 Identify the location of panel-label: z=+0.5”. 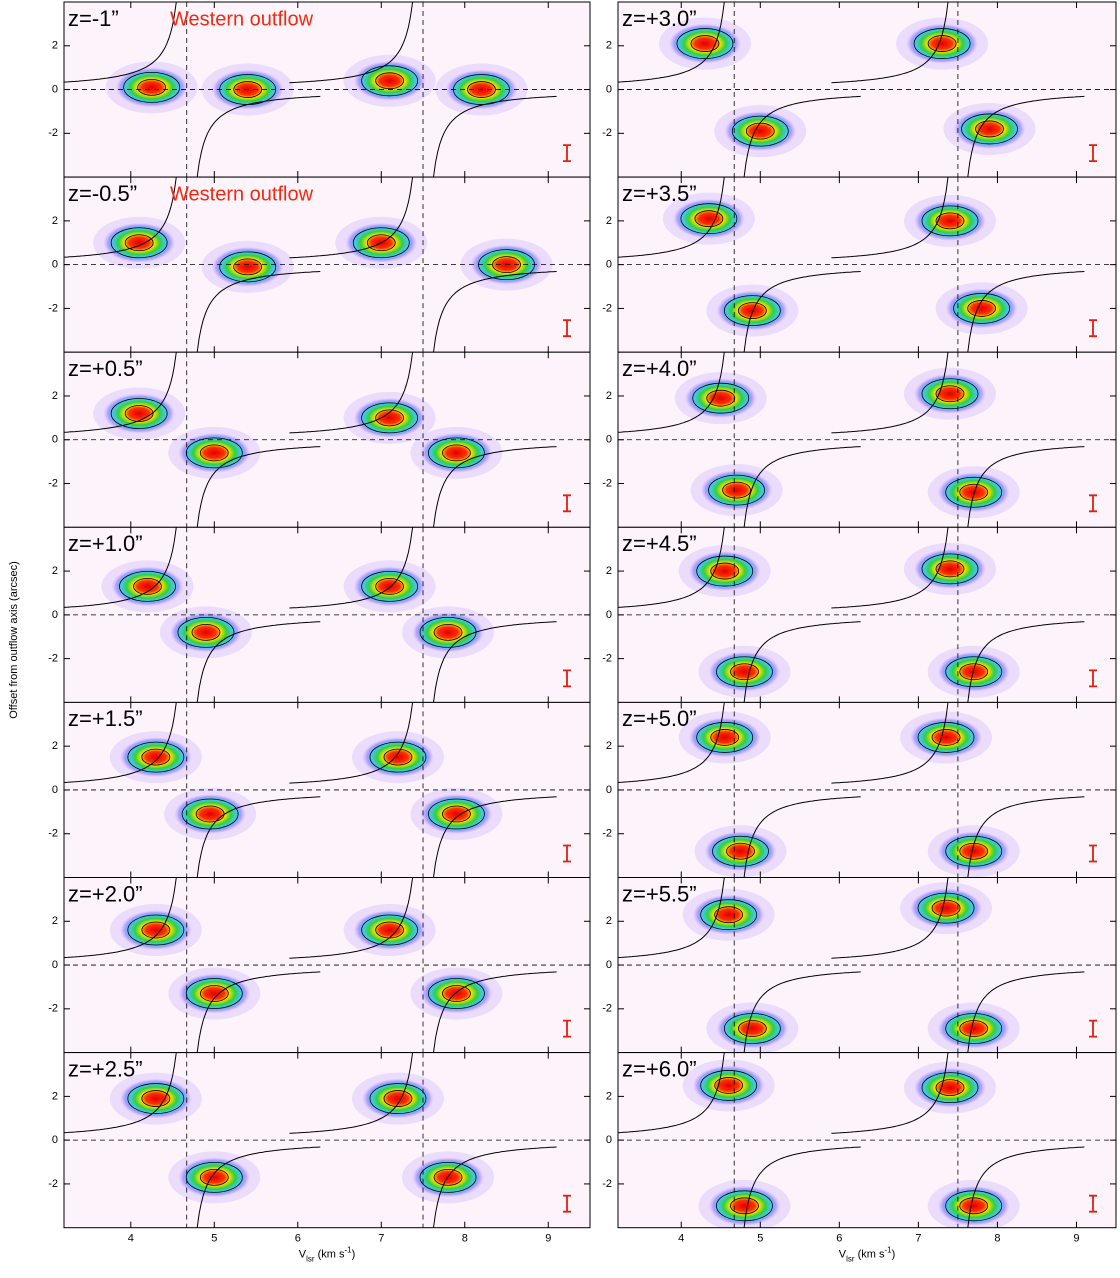
(105, 368).